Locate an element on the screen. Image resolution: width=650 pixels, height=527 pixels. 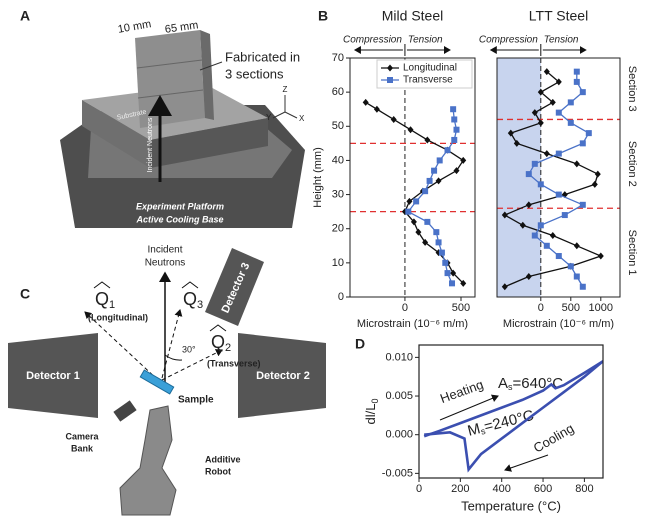
y-tick-label: 40 is located at coordinates (338, 160).